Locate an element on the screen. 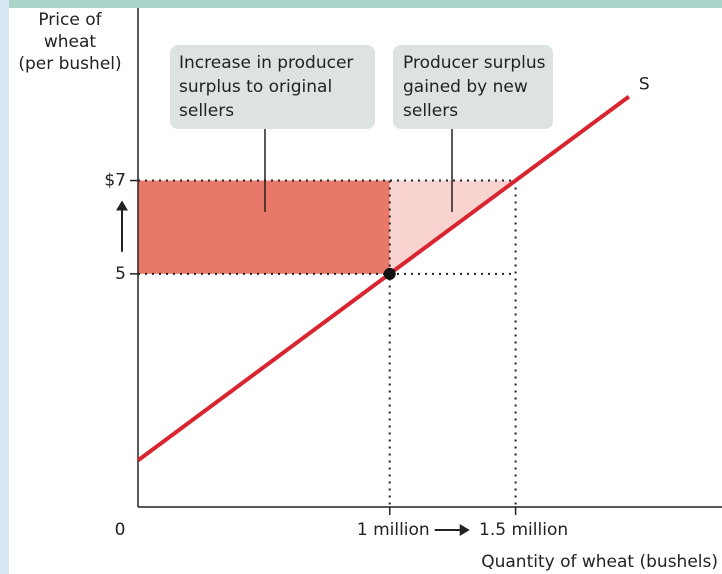 The image size is (722, 574). top-frame is located at coordinates (361, 4).